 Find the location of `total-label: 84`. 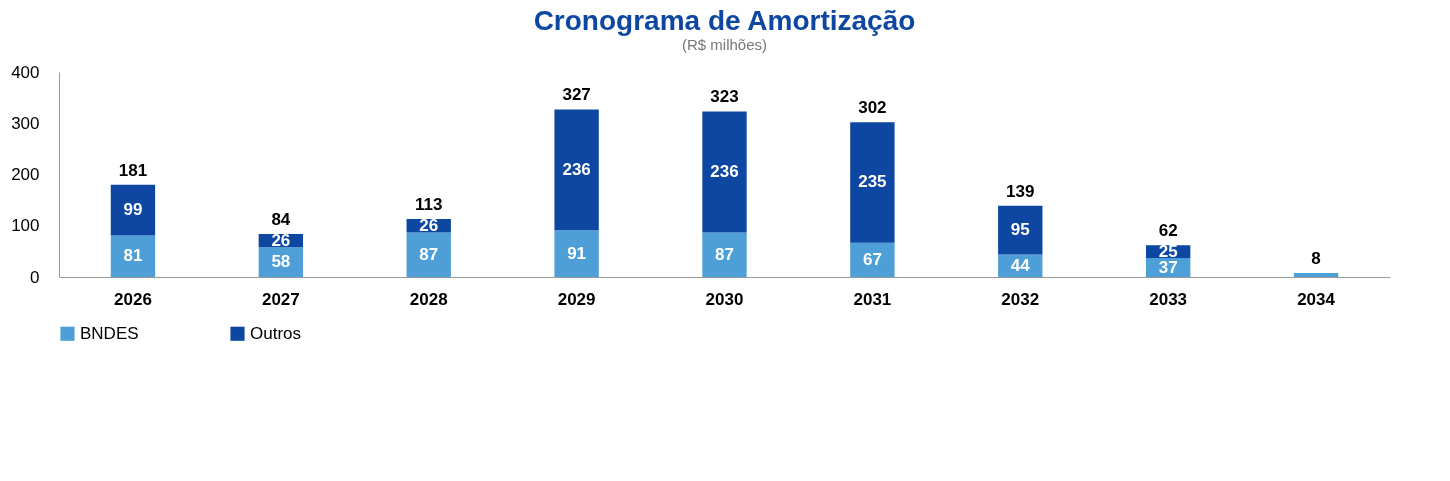

total-label: 84 is located at coordinates (281, 219).